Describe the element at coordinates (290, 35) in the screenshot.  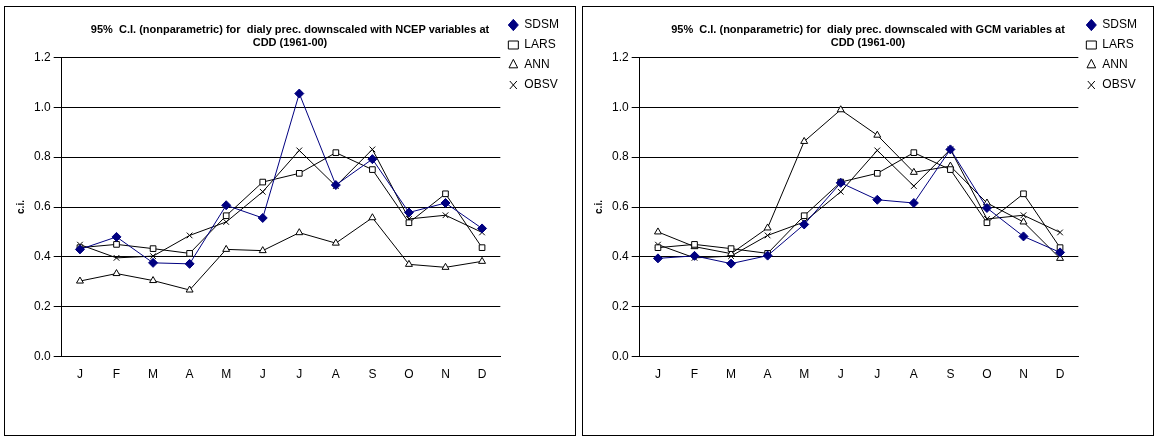
I see `chart-title: 95% C.I. (nonparametric) for dialy prec. downscaled with NCEP variables at CDD (1961-00)` at that location.